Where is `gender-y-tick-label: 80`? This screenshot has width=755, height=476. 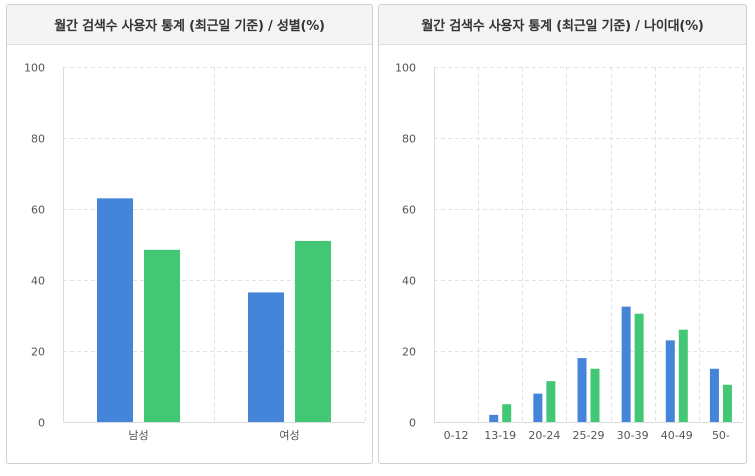 gender-y-tick-label: 80 is located at coordinates (38, 139).